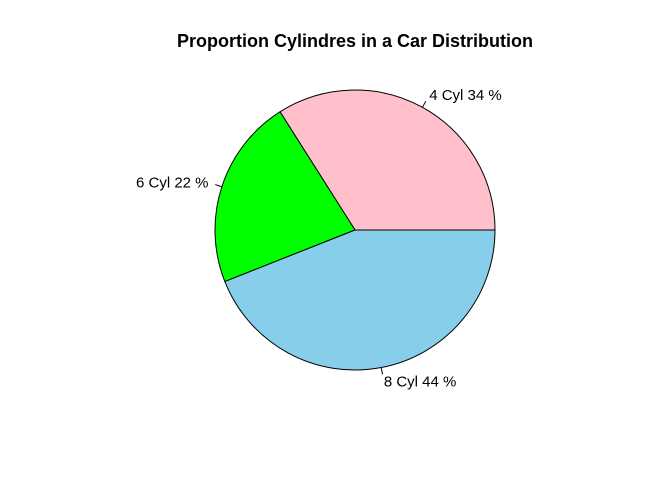 The height and width of the screenshot is (480, 672). What do you see at coordinates (172, 182) in the screenshot?
I see `pie-slice-label-2: 6 Cyl 22 %` at bounding box center [172, 182].